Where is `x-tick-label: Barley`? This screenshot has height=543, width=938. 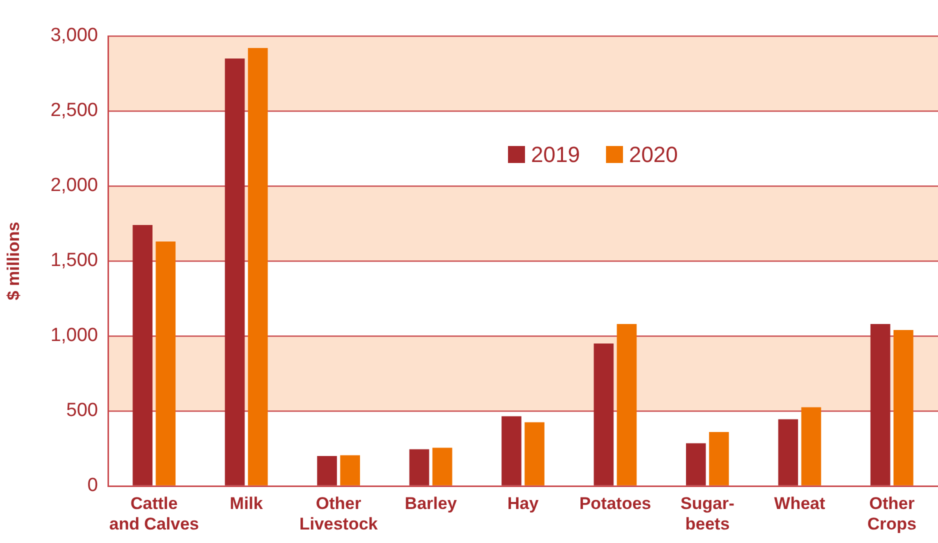
x-tick-label: Barley is located at coordinates (431, 503).